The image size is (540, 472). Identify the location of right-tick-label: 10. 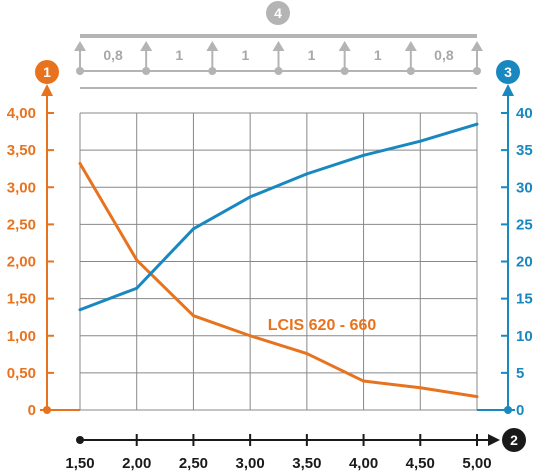
(524, 336).